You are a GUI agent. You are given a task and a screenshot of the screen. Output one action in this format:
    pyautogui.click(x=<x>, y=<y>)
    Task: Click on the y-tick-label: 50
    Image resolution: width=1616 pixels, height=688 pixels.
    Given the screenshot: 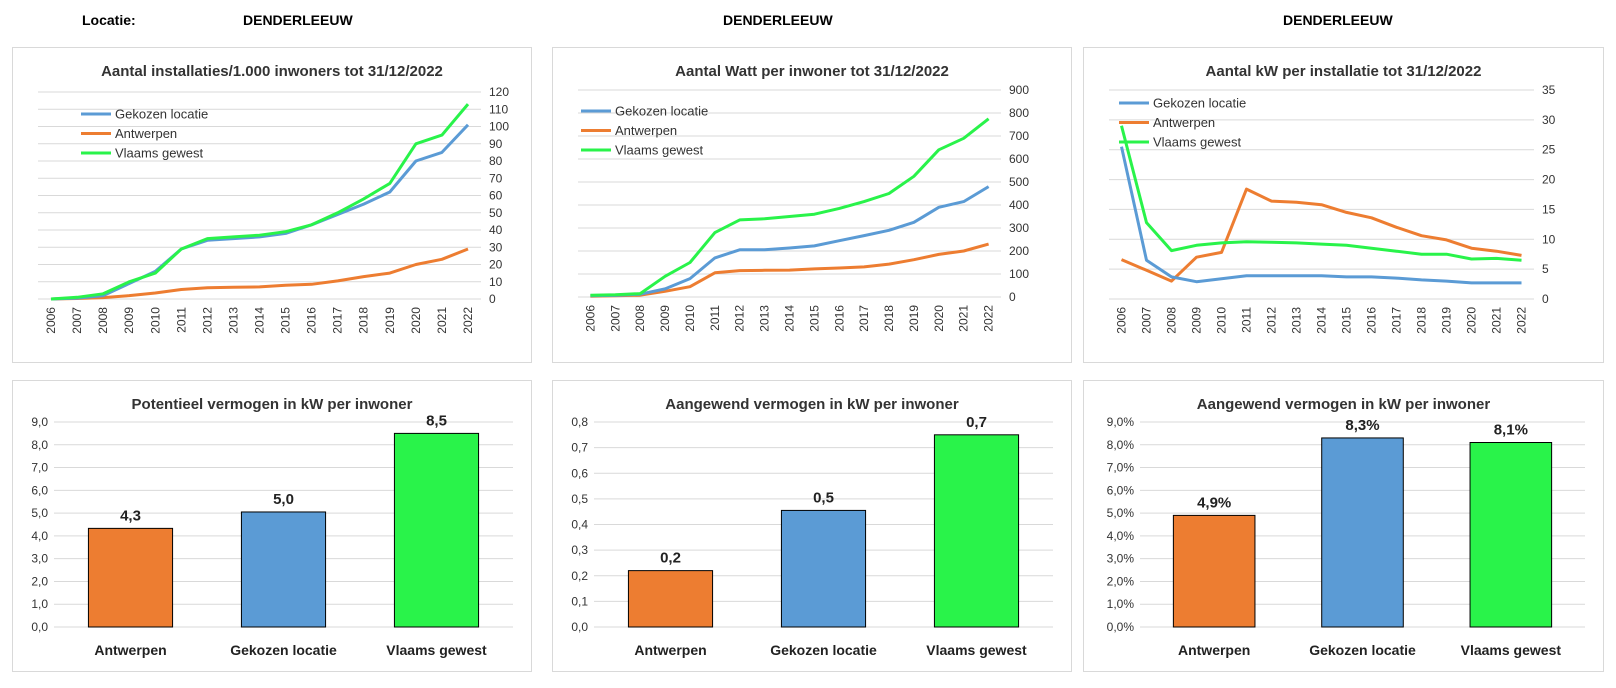 What is the action you would take?
    pyautogui.click(x=496, y=213)
    